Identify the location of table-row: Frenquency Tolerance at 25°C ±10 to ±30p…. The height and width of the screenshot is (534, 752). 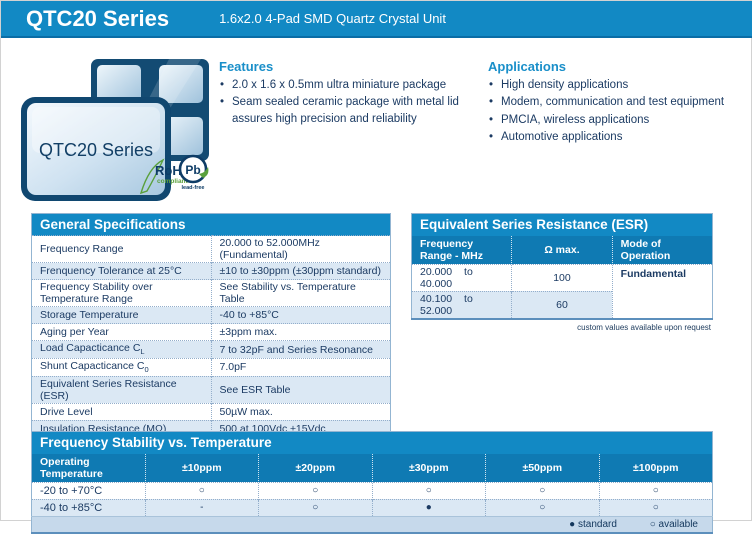
(211, 271).